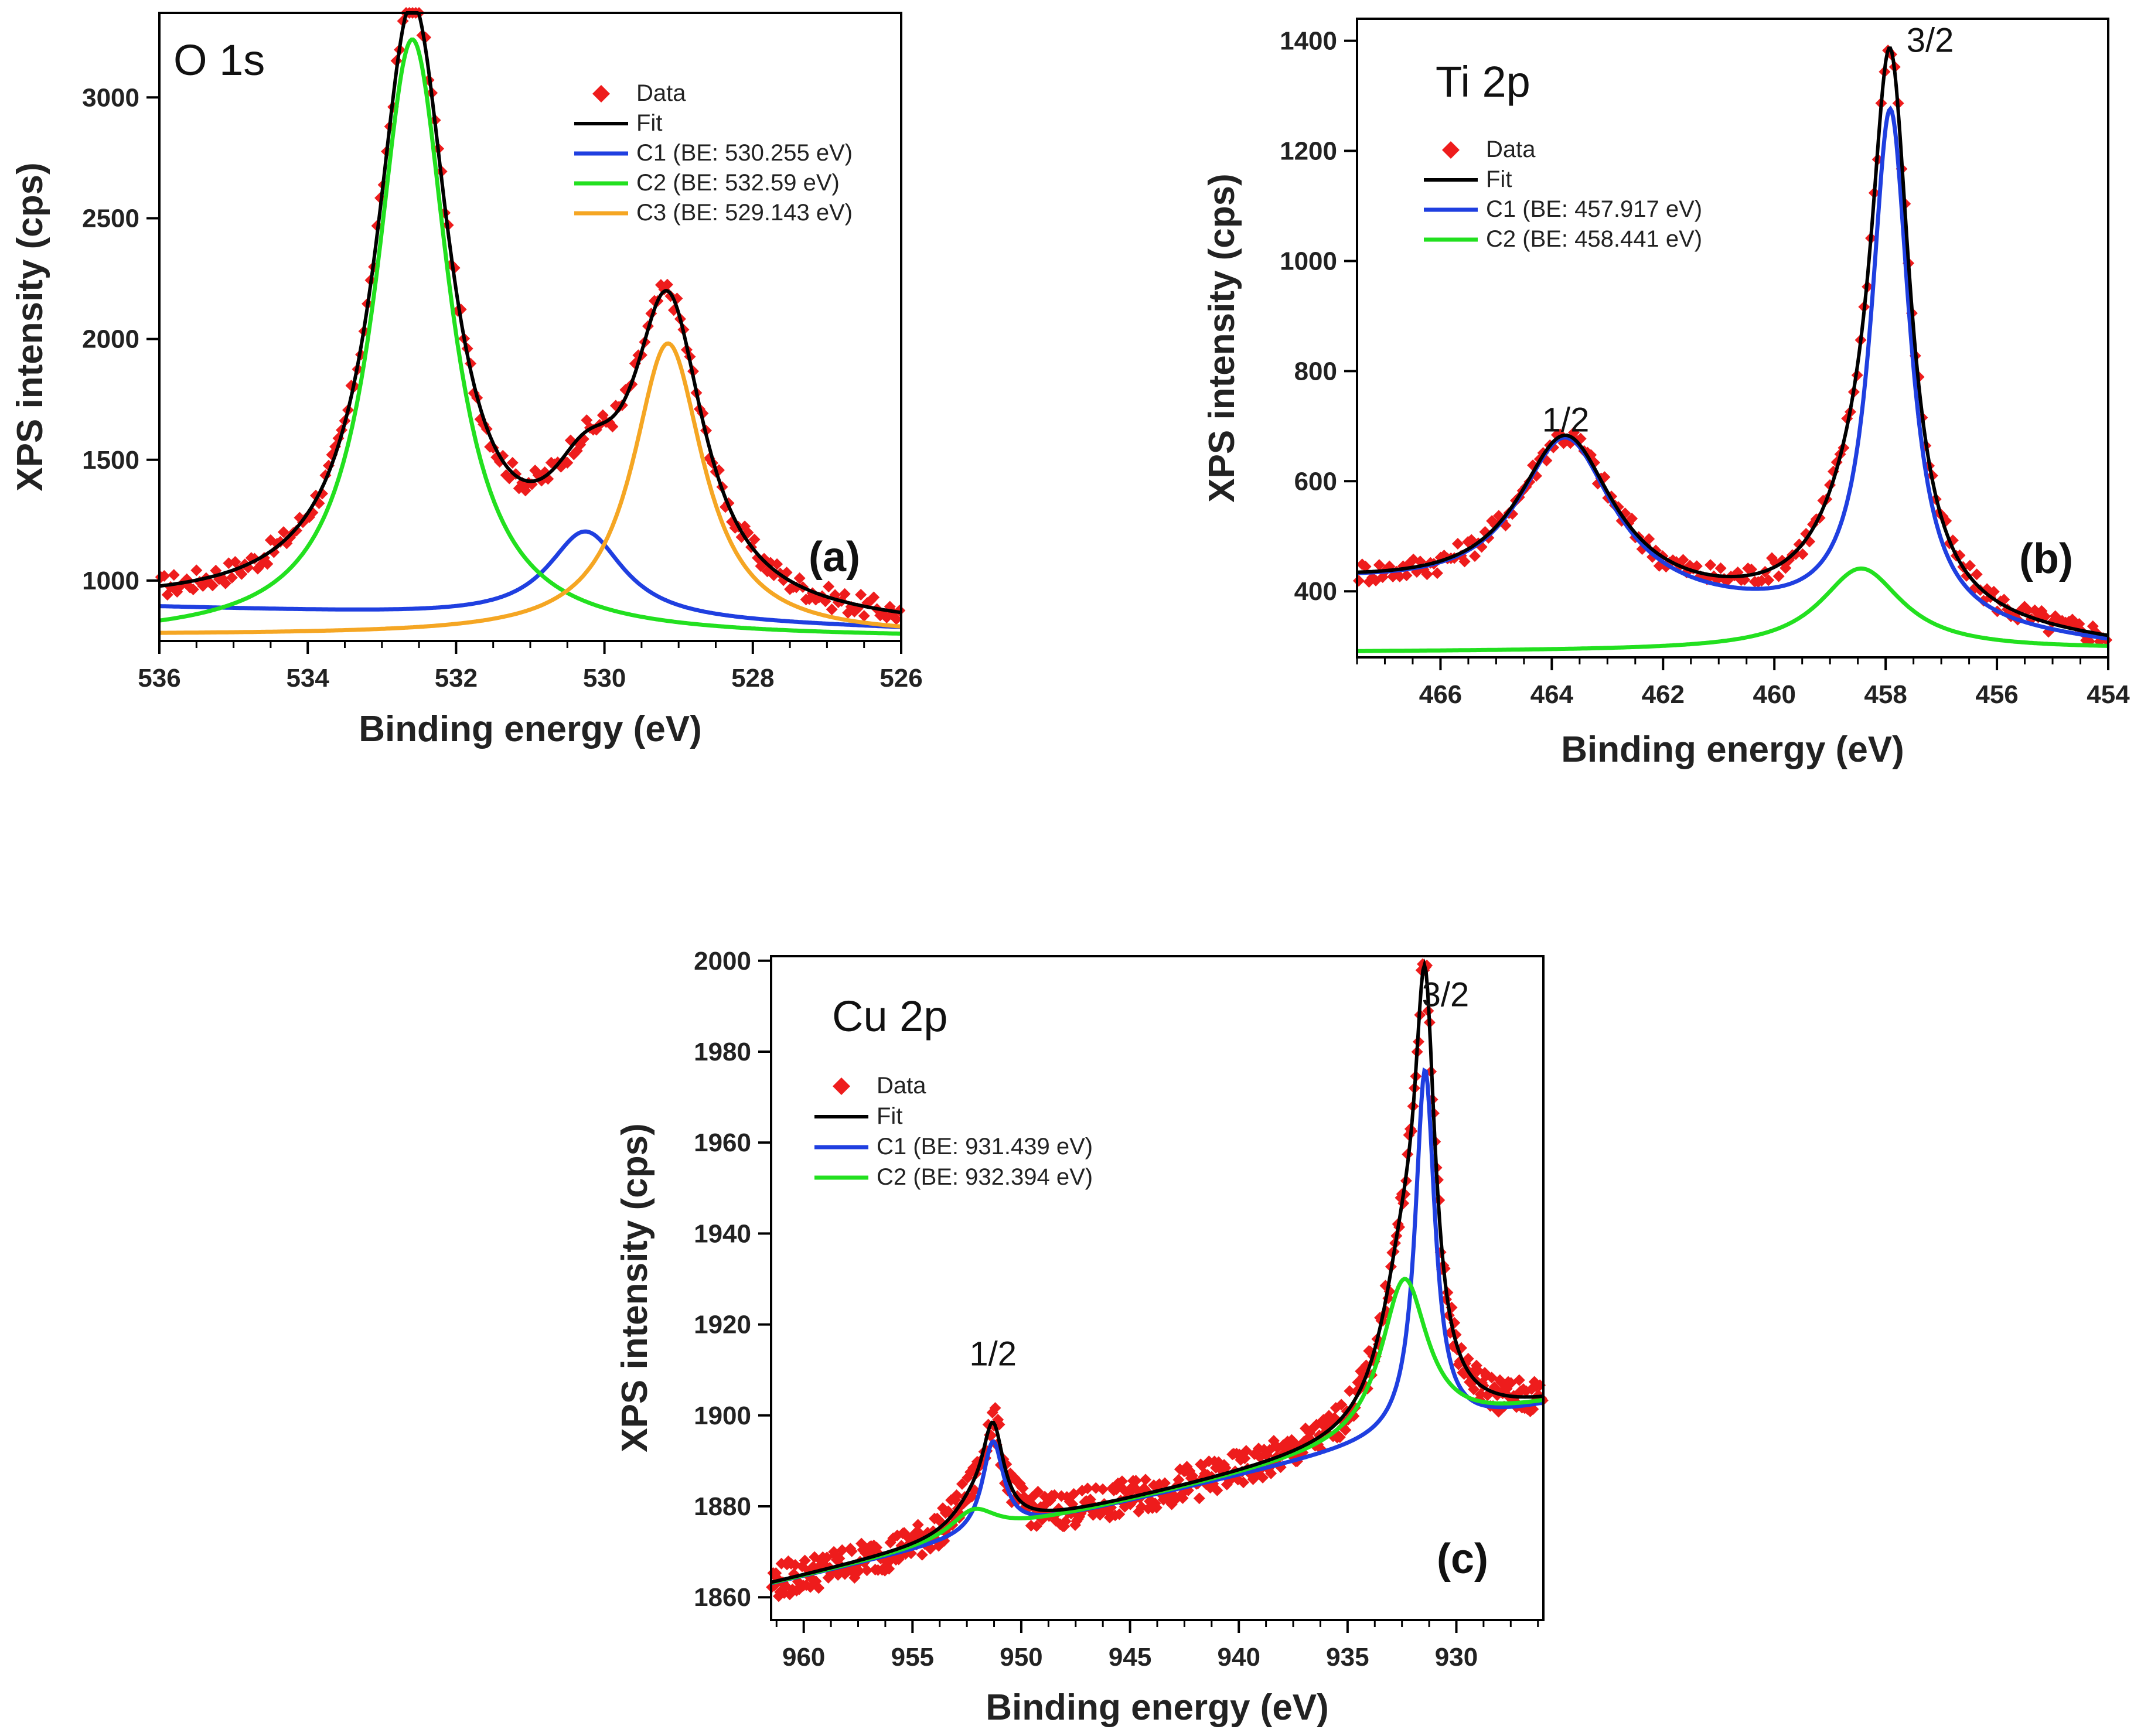 This screenshot has width=2134, height=1736. I want to click on legend-label: C1 (BE: 931.439 eV), so click(985, 1146).